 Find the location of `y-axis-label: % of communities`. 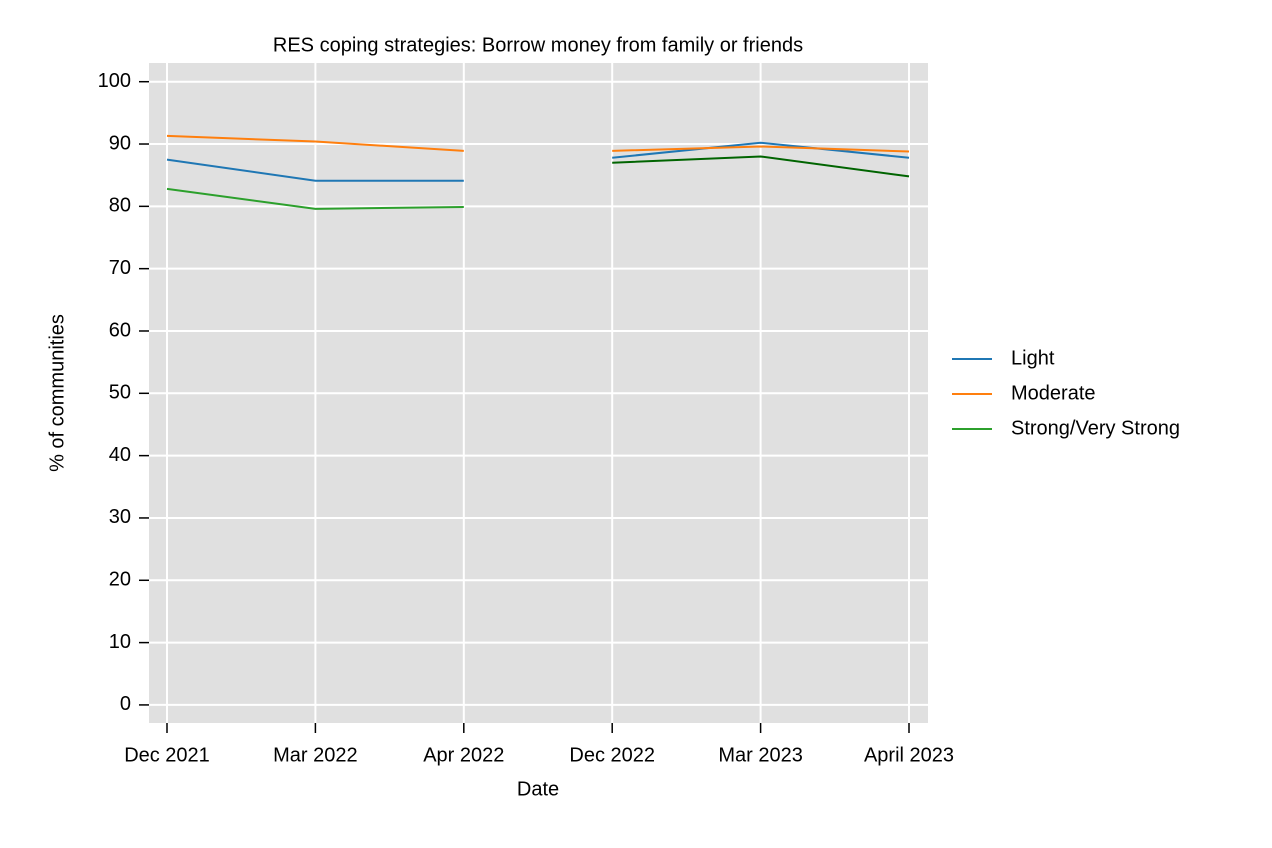

y-axis-label: % of communities is located at coordinates (57, 393).